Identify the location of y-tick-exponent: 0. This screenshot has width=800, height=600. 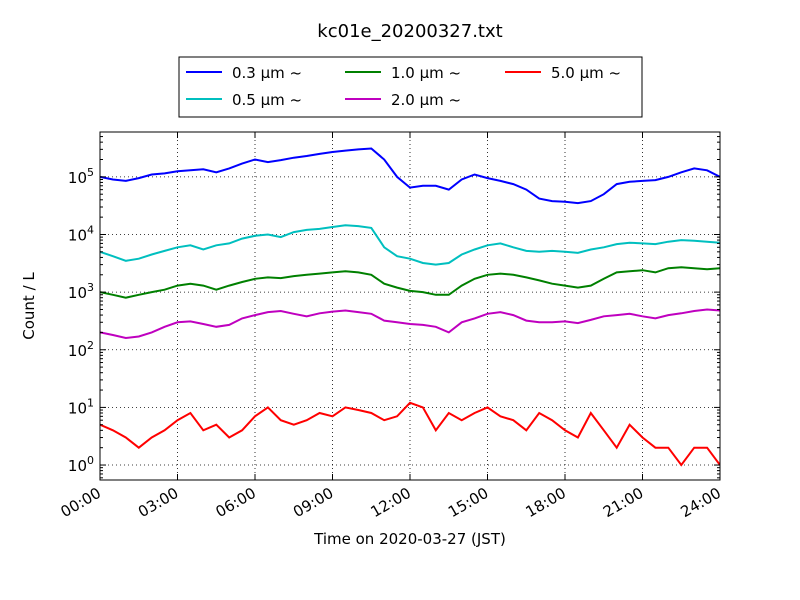
(90, 460).